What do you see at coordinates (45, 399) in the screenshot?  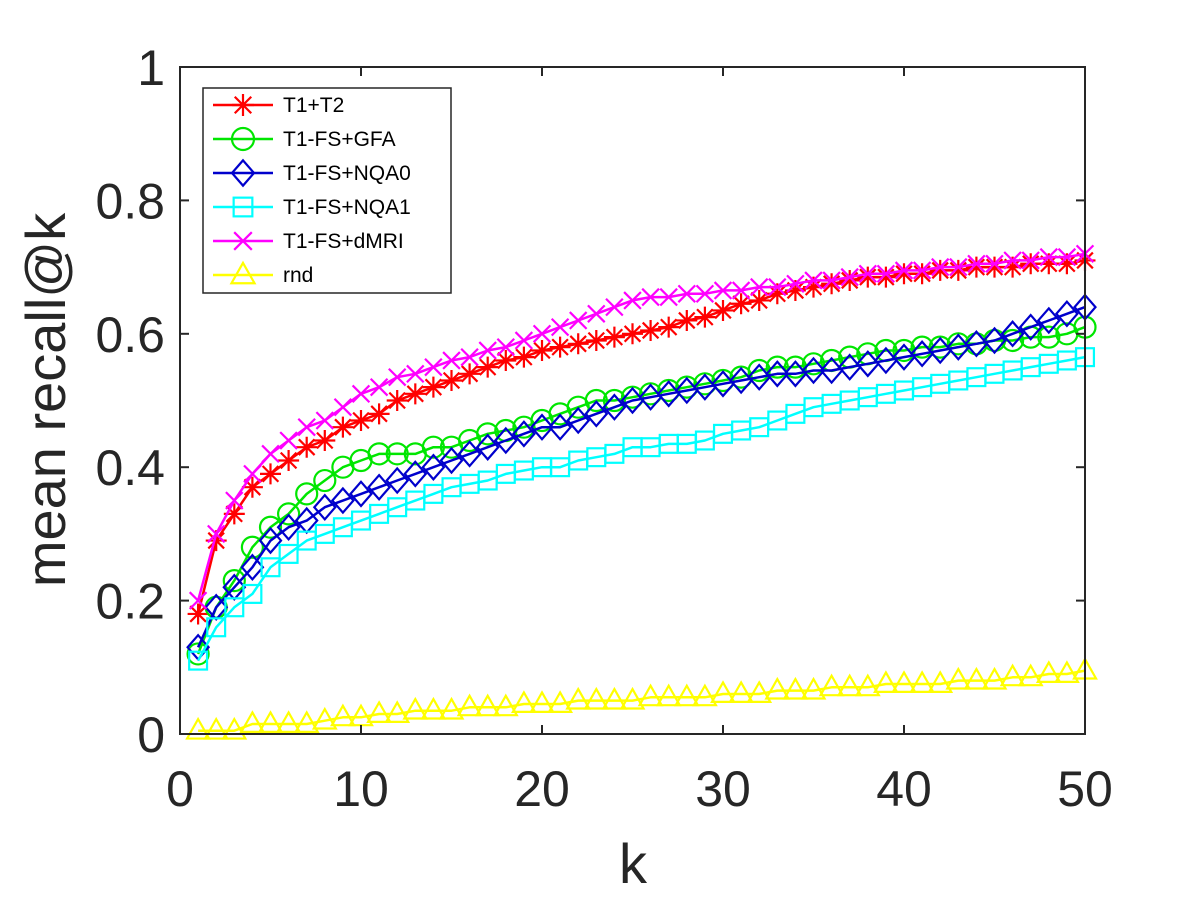 I see `y-axis-label: mean recall@k` at bounding box center [45, 399].